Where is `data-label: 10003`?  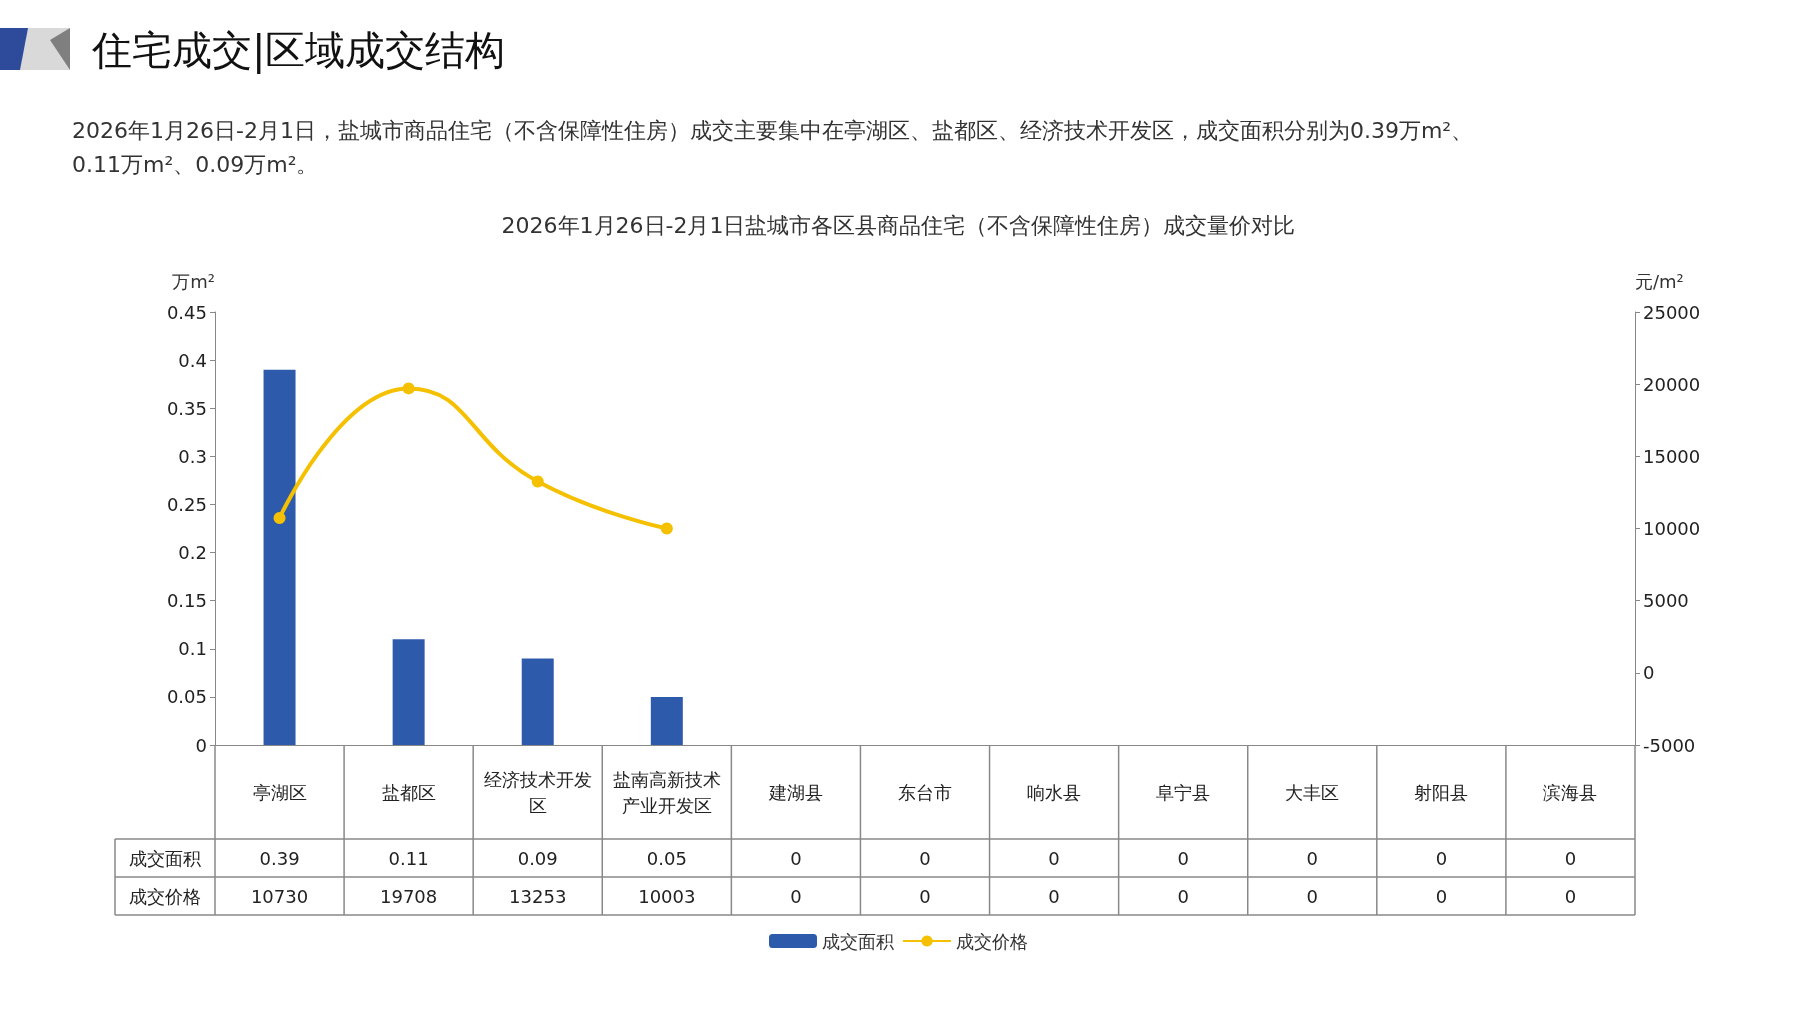 data-label: 10003 is located at coordinates (667, 896).